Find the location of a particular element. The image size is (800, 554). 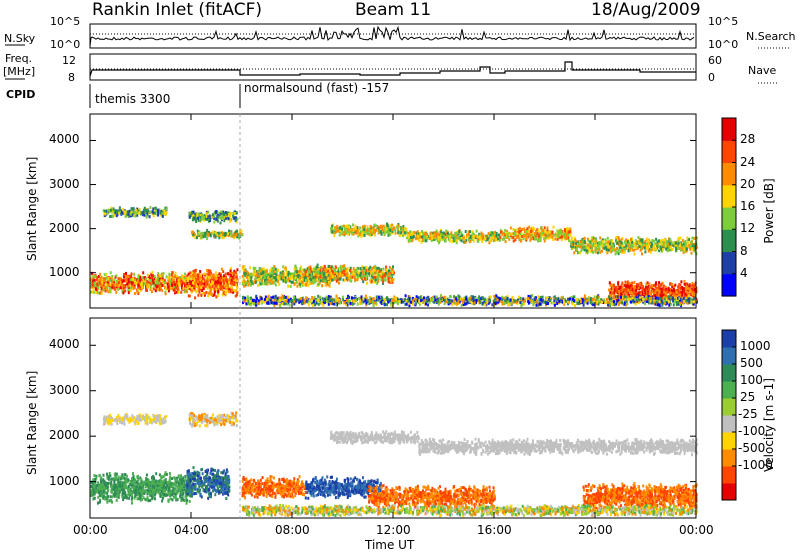

power-colorbar-tick-label: 8 is located at coordinates (744, 250).